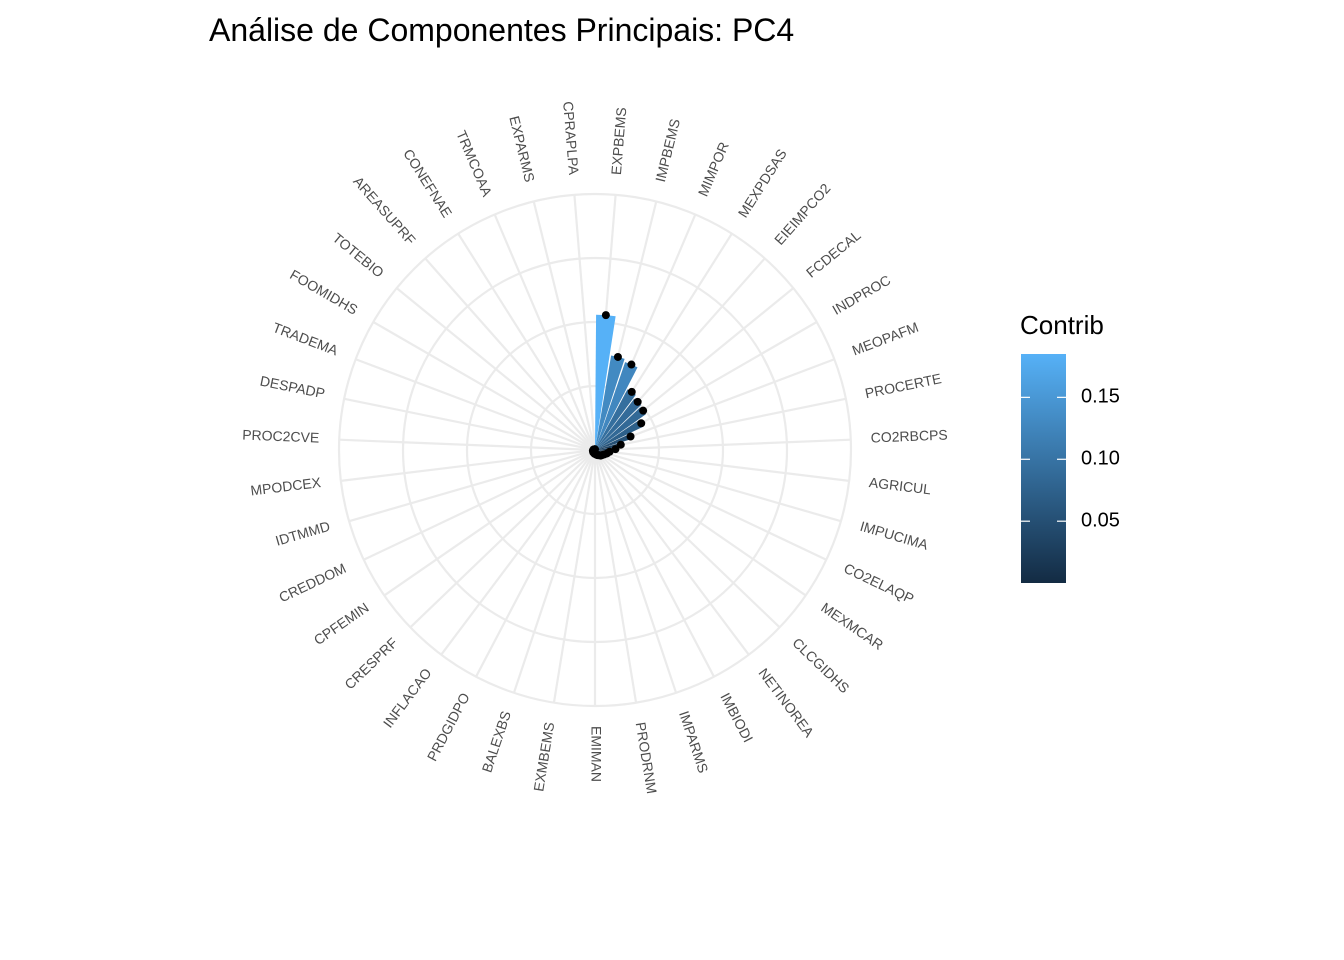  What do you see at coordinates (293, 387) in the screenshot?
I see `category-label: DESPADP` at bounding box center [293, 387].